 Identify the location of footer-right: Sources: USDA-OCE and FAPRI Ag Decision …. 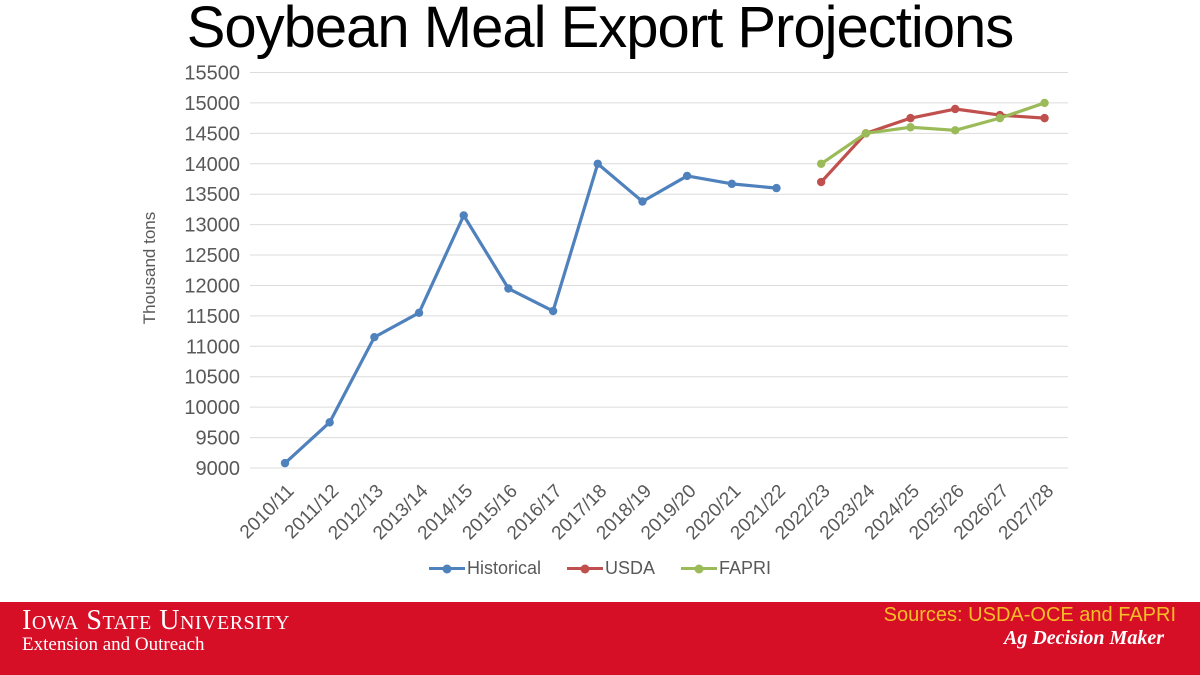
(1030, 627).